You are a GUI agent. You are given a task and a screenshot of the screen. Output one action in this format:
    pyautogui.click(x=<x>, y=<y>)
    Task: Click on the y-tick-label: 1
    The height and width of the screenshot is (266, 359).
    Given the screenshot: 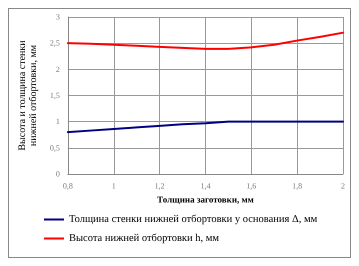 What is the action you would take?
    pyautogui.click(x=58, y=121)
    